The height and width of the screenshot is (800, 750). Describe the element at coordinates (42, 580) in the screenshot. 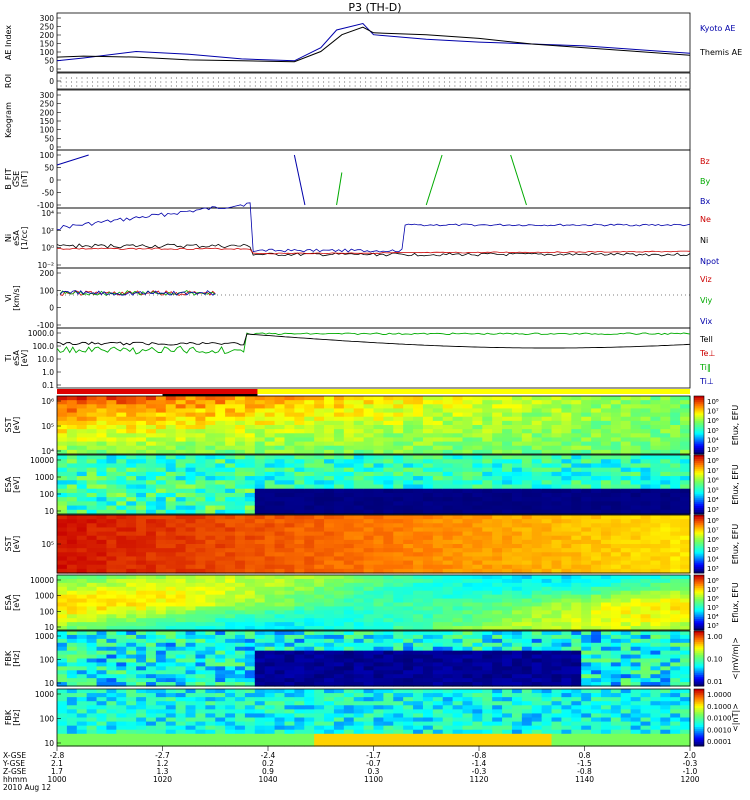

I see `y-tick-label: 10000` at that location.